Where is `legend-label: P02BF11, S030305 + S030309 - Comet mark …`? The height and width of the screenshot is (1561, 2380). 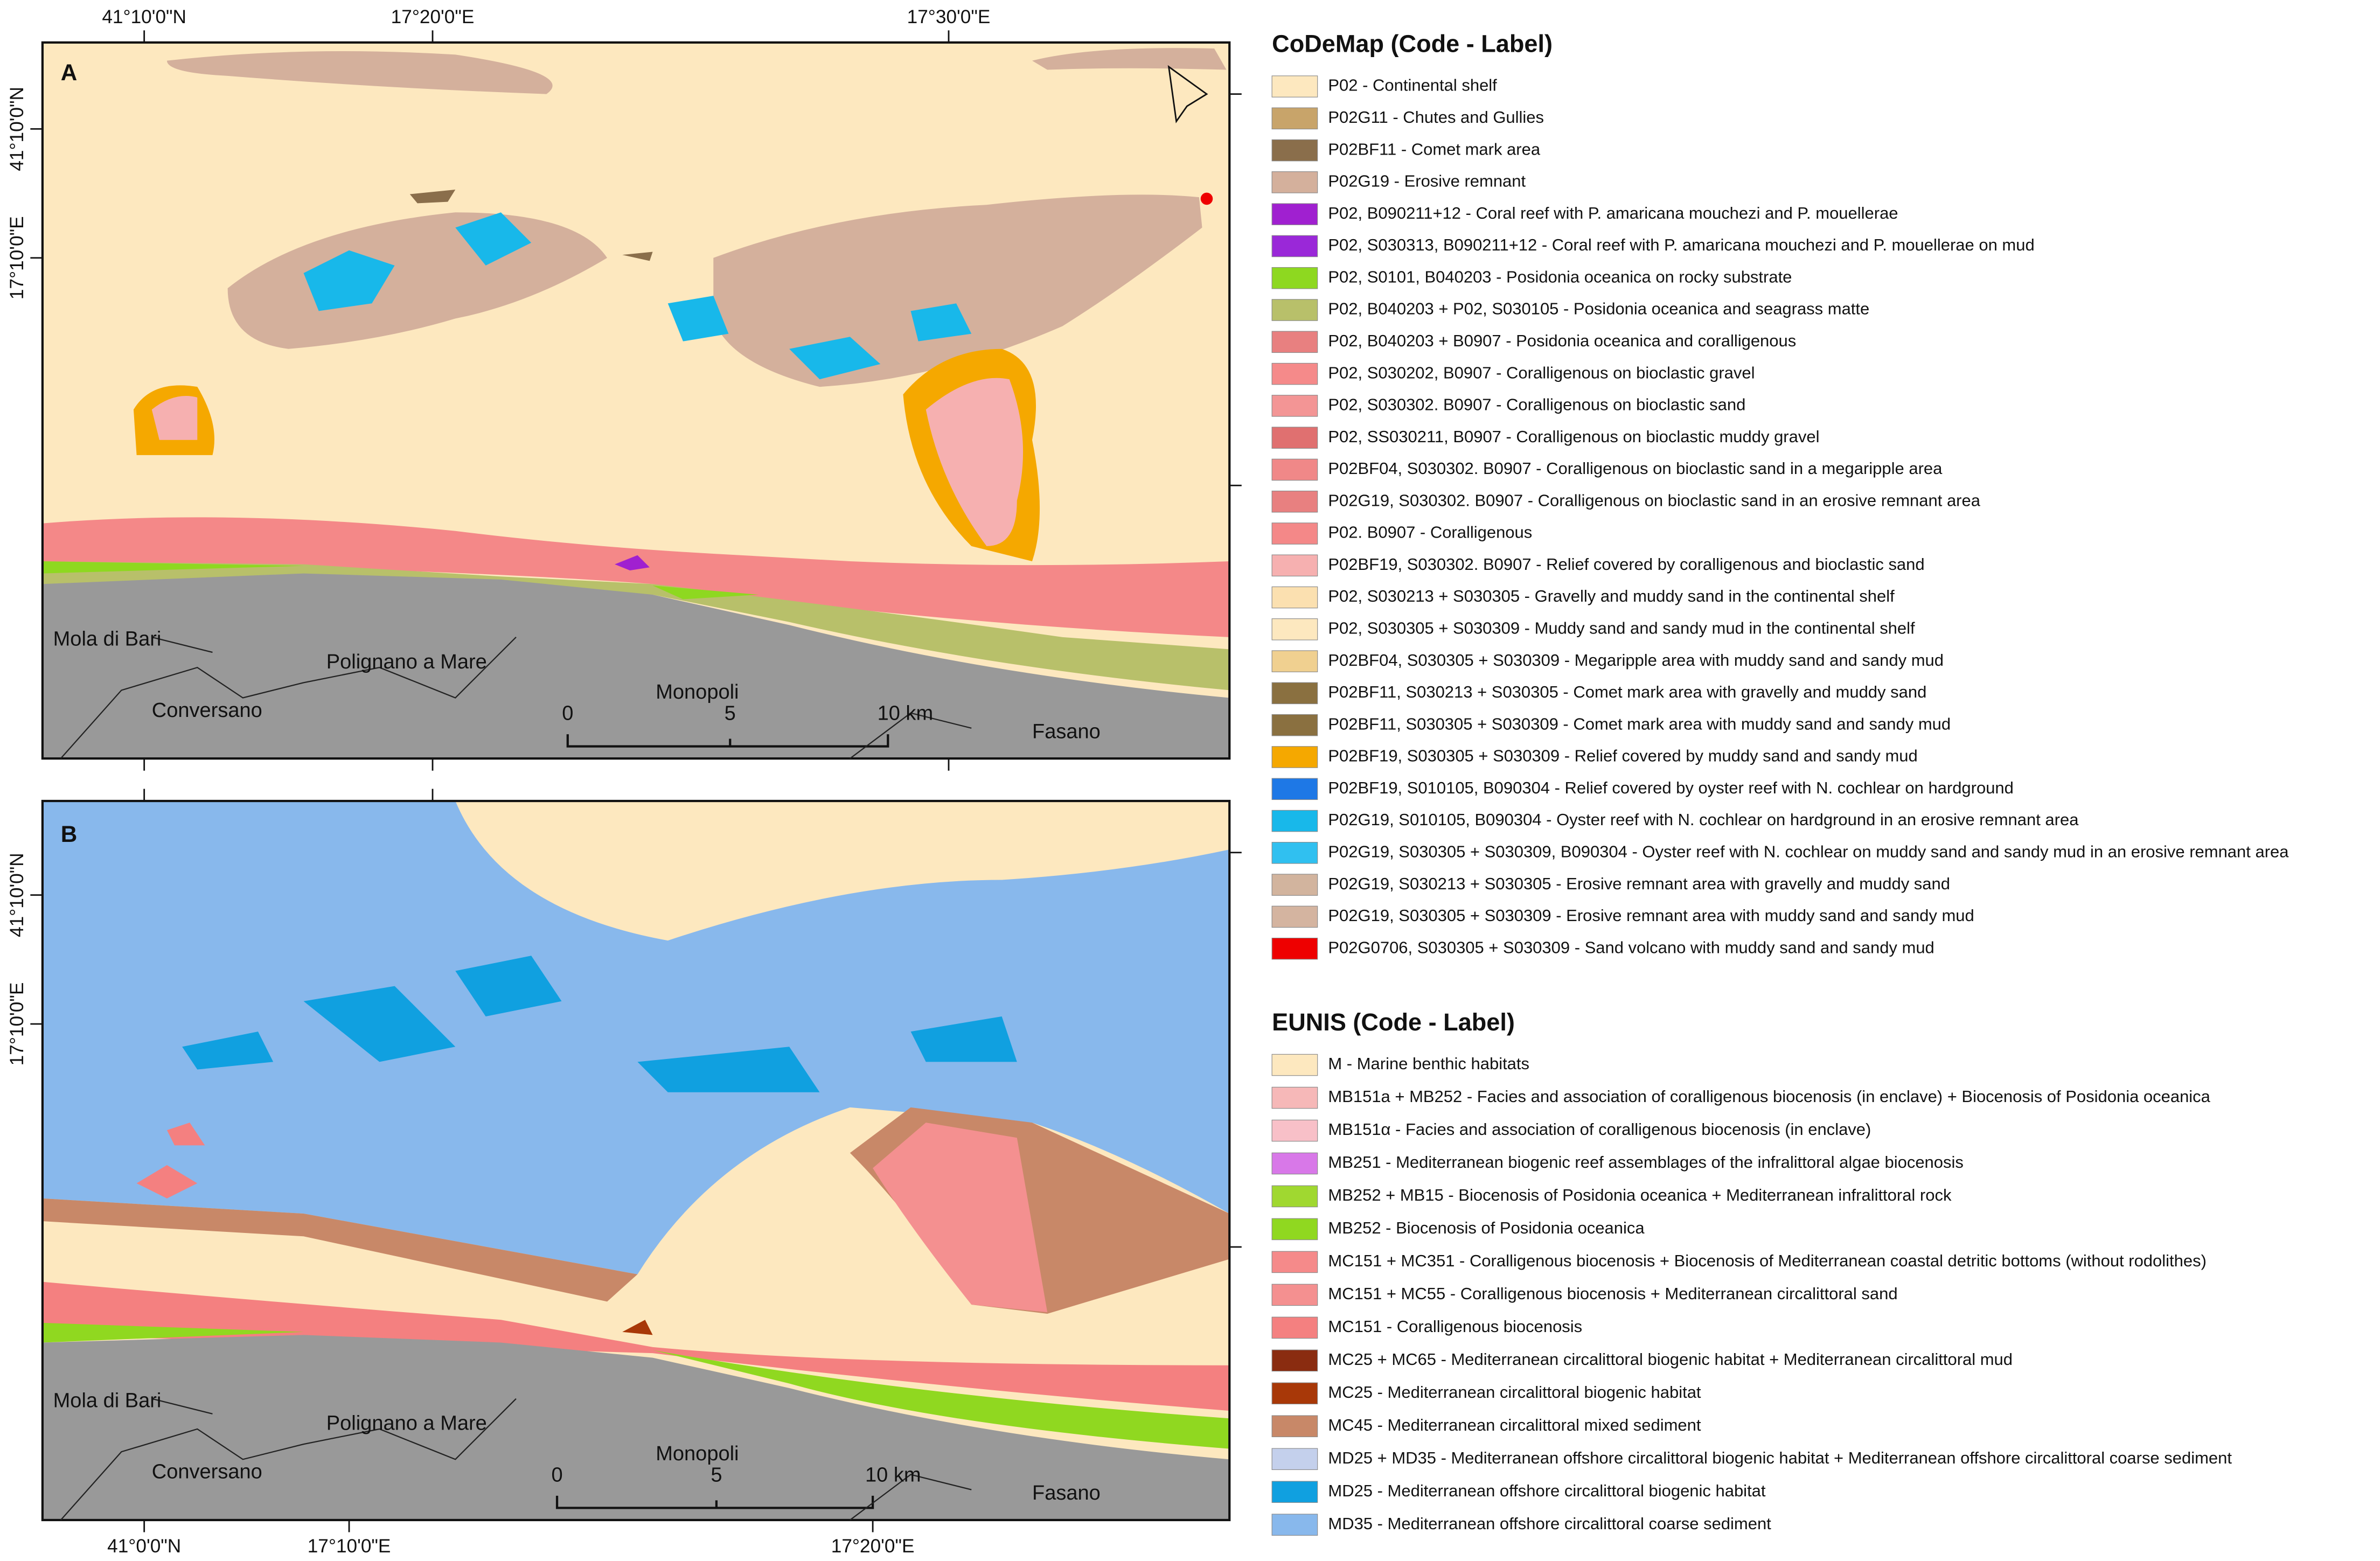
legend-label: P02BF11, S030305 + S030309 - Comet mark … is located at coordinates (1639, 723).